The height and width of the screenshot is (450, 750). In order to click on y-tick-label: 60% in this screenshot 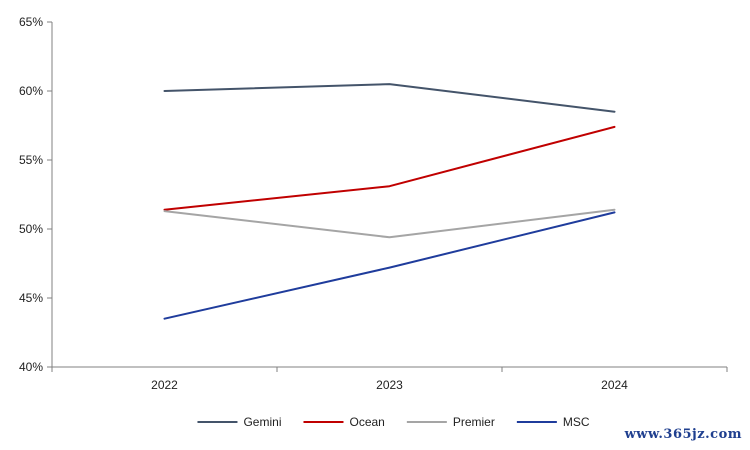, I will do `click(31, 91)`.